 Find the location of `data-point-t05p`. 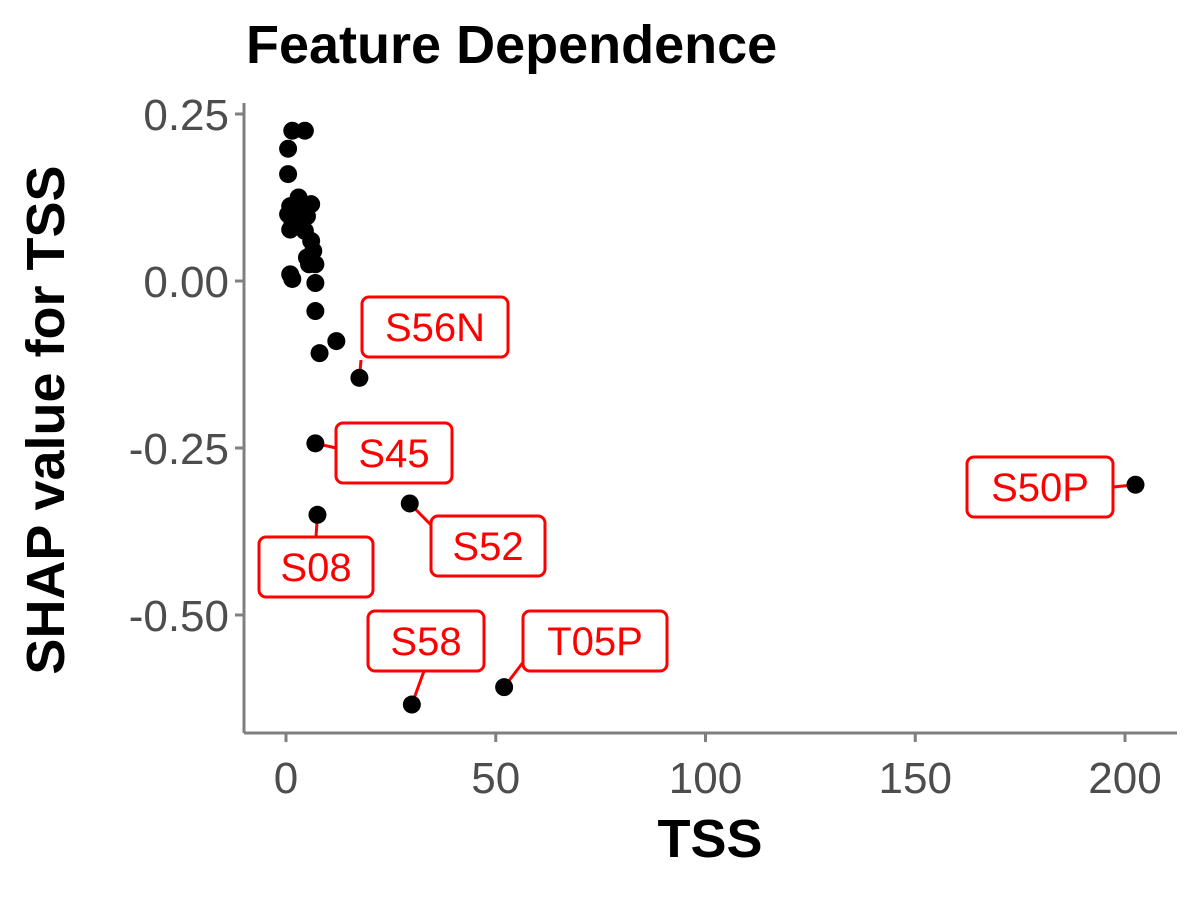

data-point-t05p is located at coordinates (504, 687).